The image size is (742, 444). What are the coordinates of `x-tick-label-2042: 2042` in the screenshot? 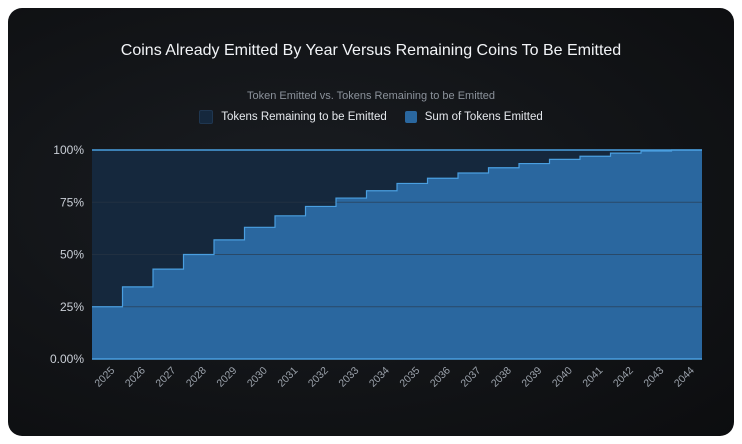 It's located at (623, 377).